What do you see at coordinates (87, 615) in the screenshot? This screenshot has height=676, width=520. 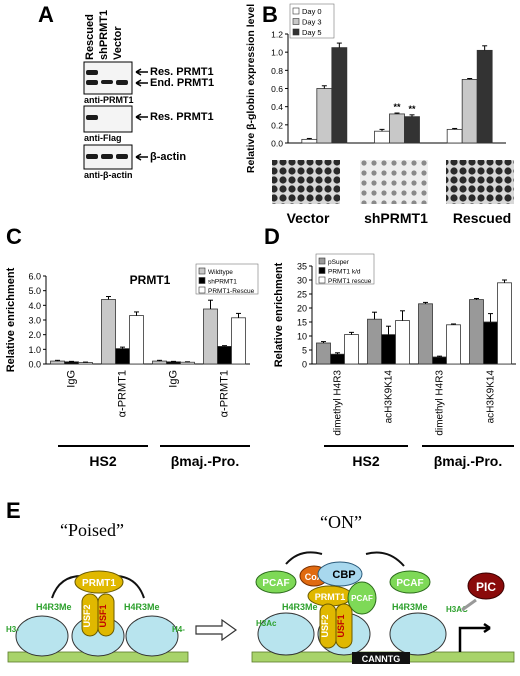 I see `usf2-left-text: USF2` at bounding box center [87, 615].